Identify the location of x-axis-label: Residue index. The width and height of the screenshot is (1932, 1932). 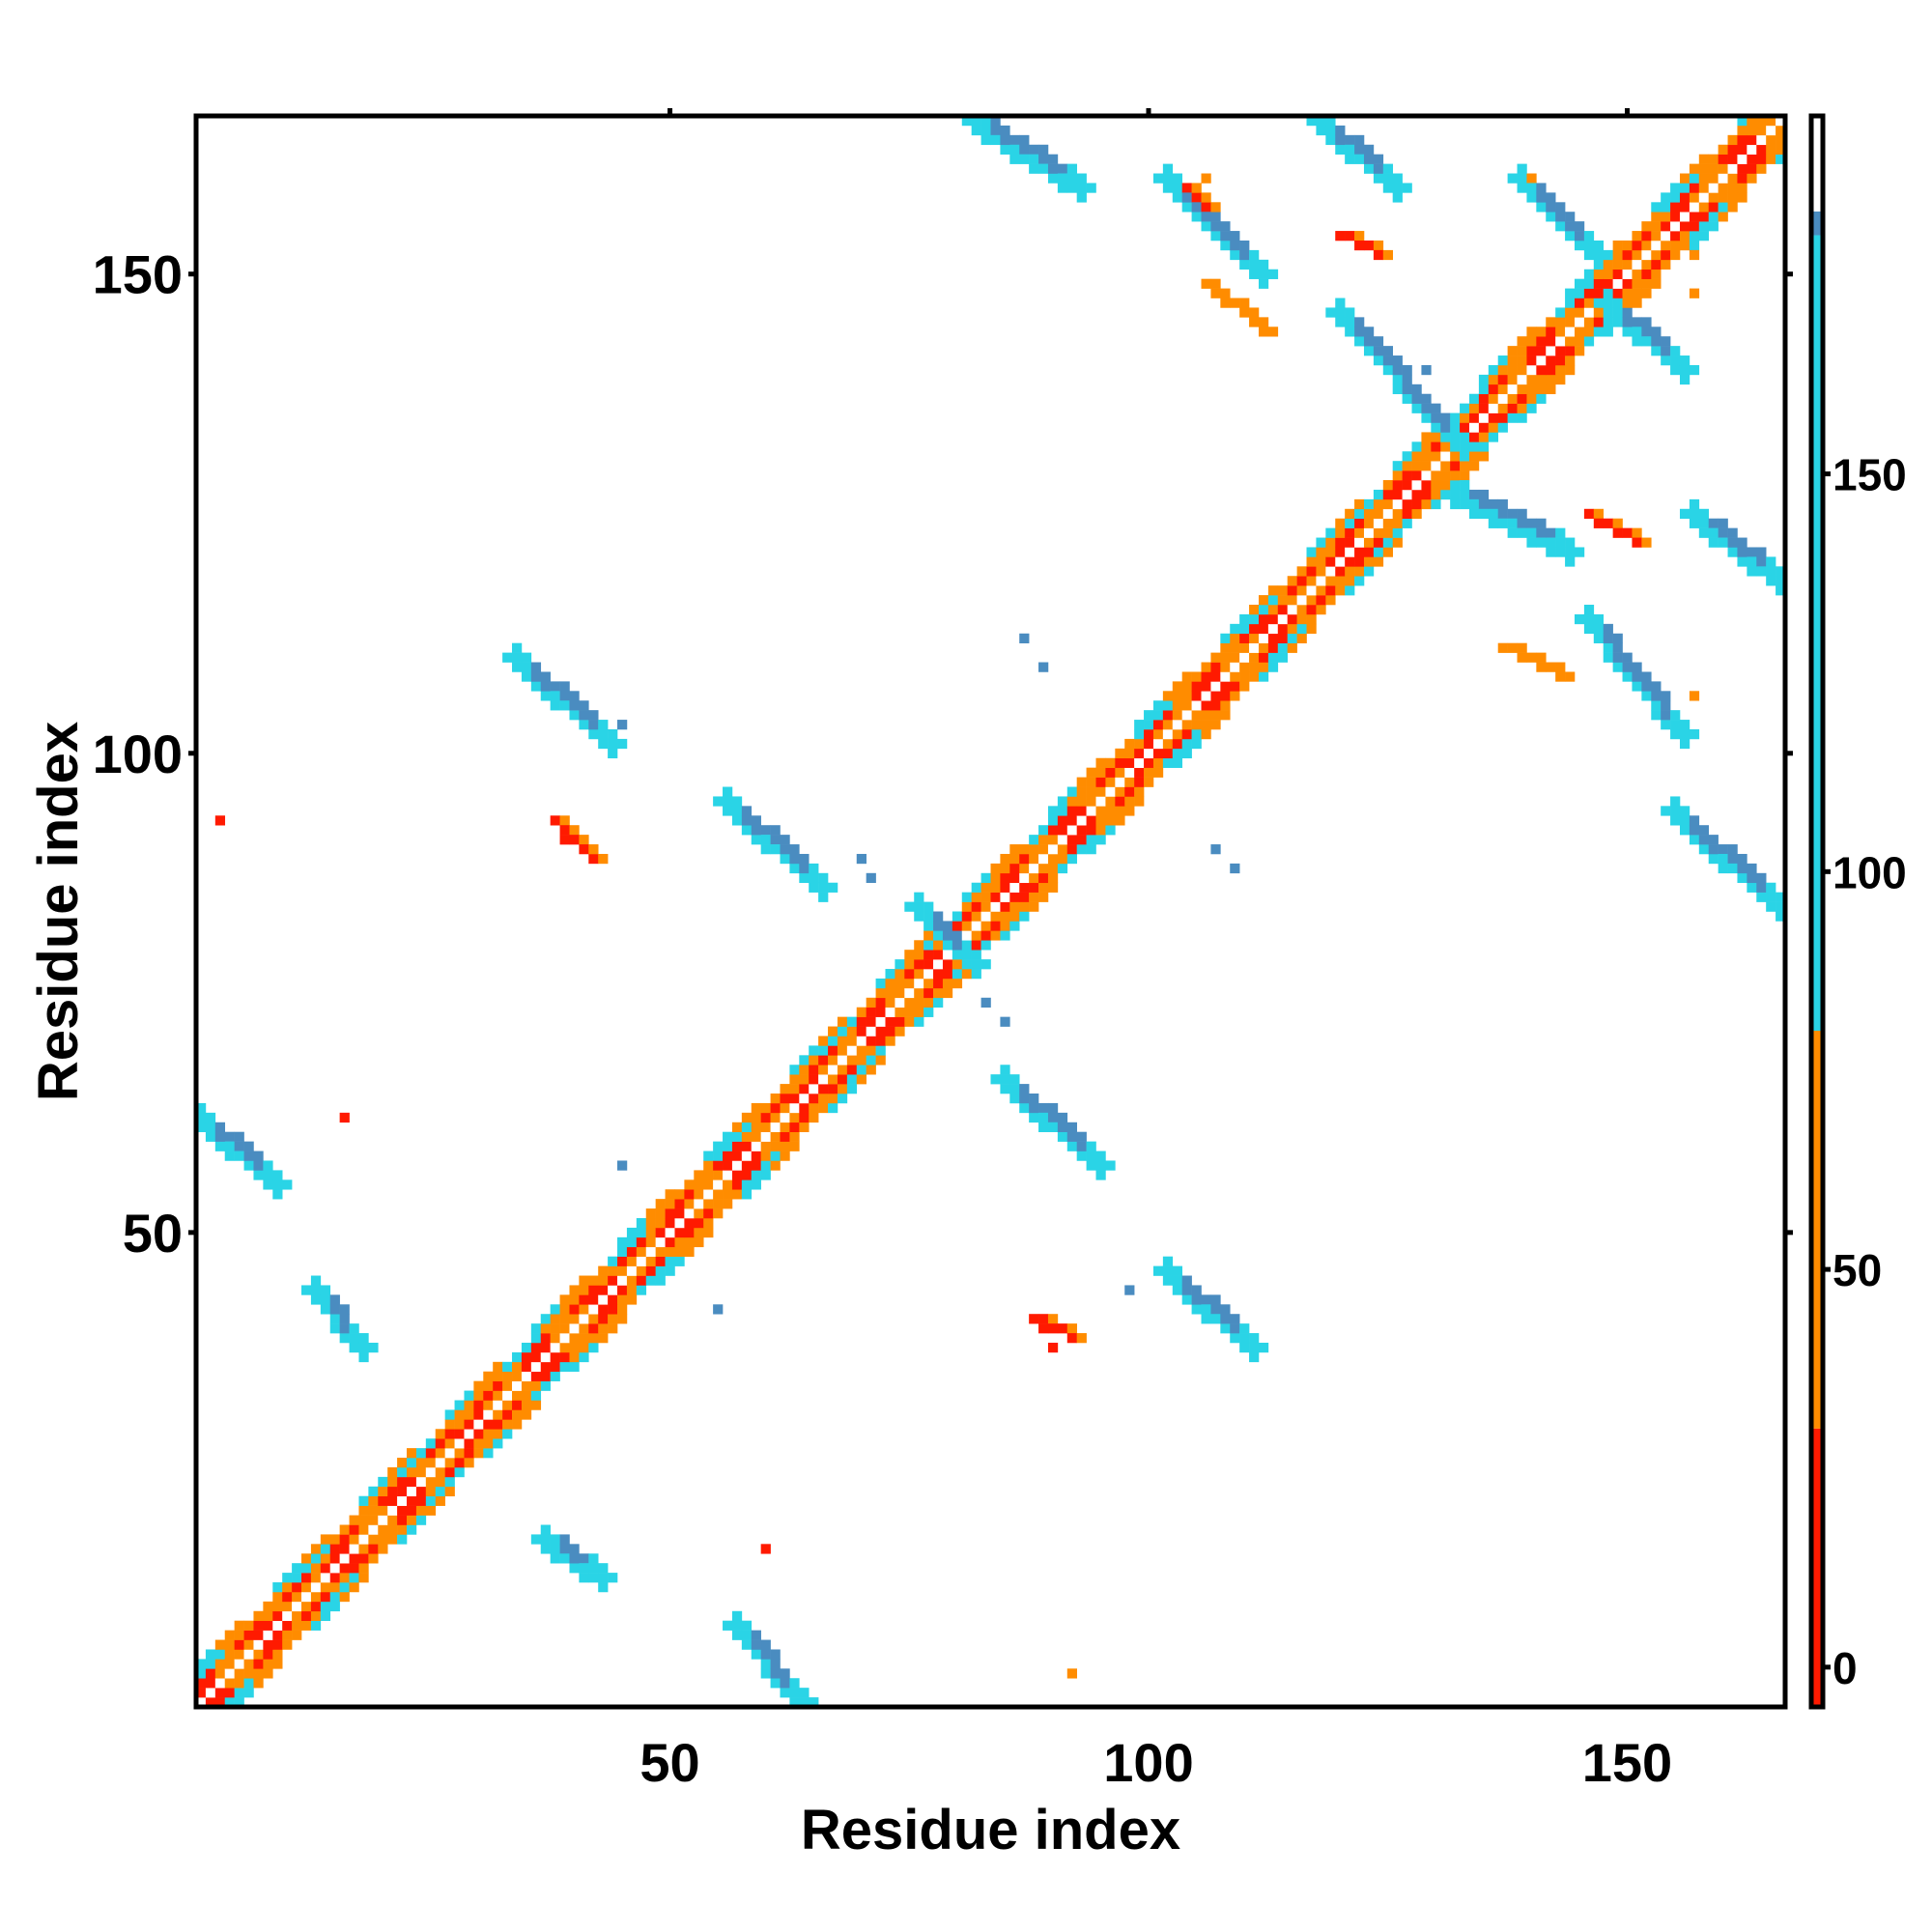
(990, 1830).